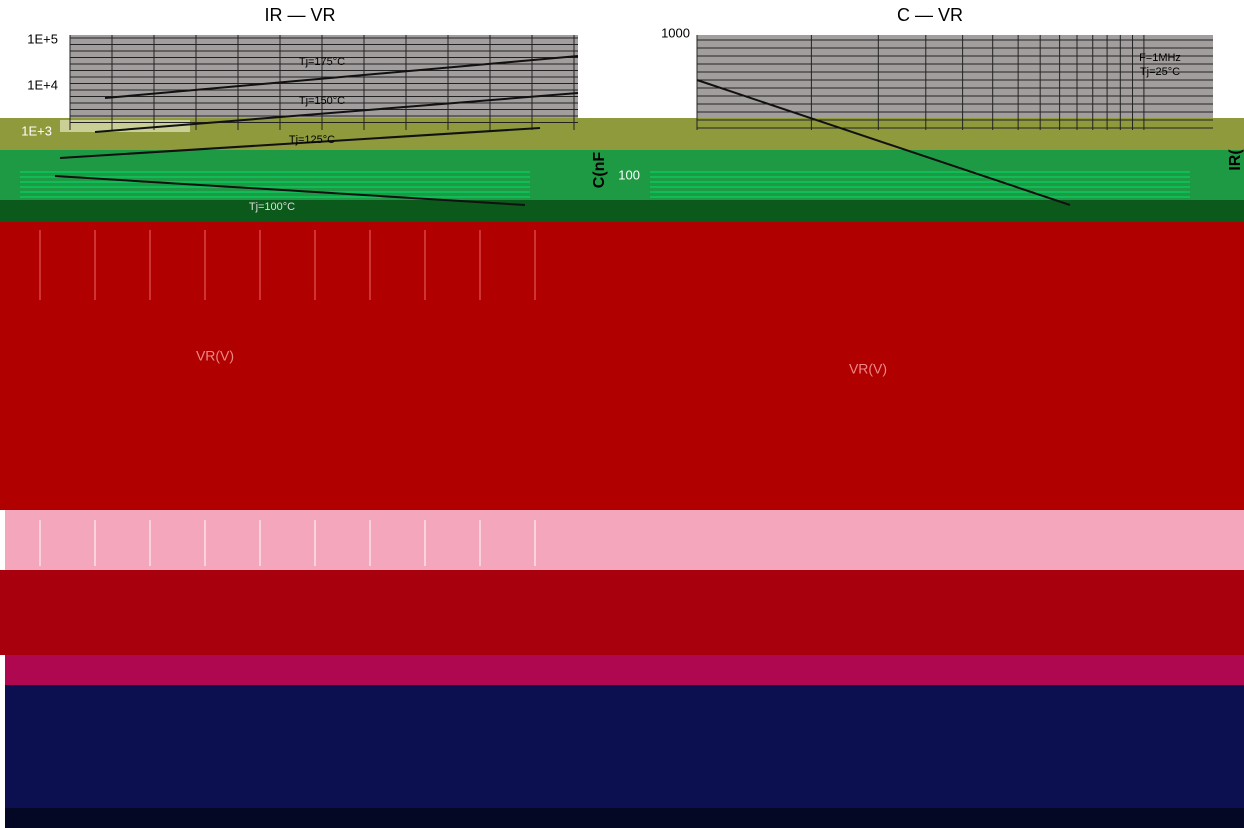 The height and width of the screenshot is (828, 1244). I want to click on y-axis-label: C(nF, so click(599, 170).